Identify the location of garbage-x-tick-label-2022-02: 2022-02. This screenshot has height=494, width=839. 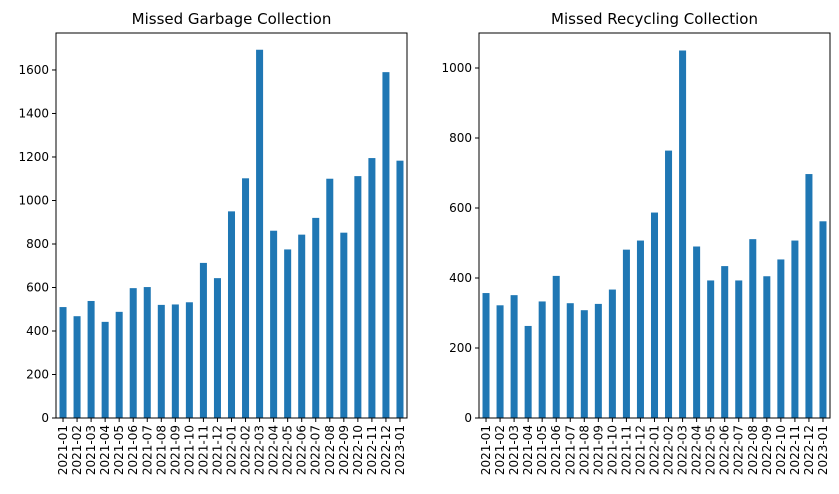
(246, 450).